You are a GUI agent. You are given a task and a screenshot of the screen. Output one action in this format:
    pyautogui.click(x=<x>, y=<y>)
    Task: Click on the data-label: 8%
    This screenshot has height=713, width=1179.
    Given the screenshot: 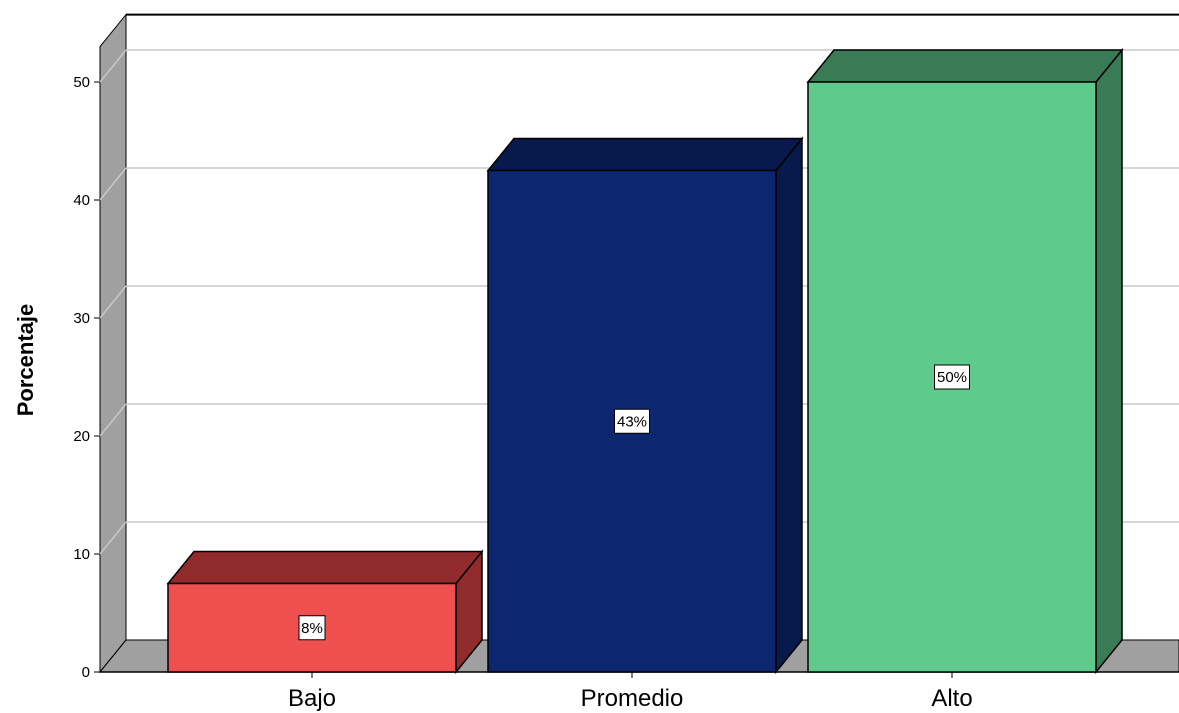 What is the action you would take?
    pyautogui.click(x=312, y=628)
    